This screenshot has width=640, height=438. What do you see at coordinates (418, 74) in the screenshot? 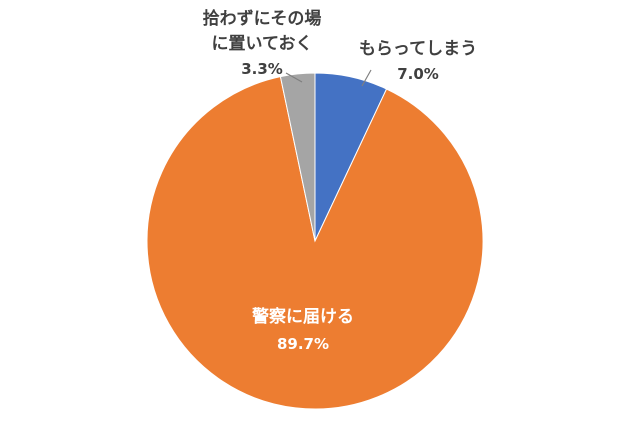
I see `slice-value-morattesimau: 7.0%` at bounding box center [418, 74].